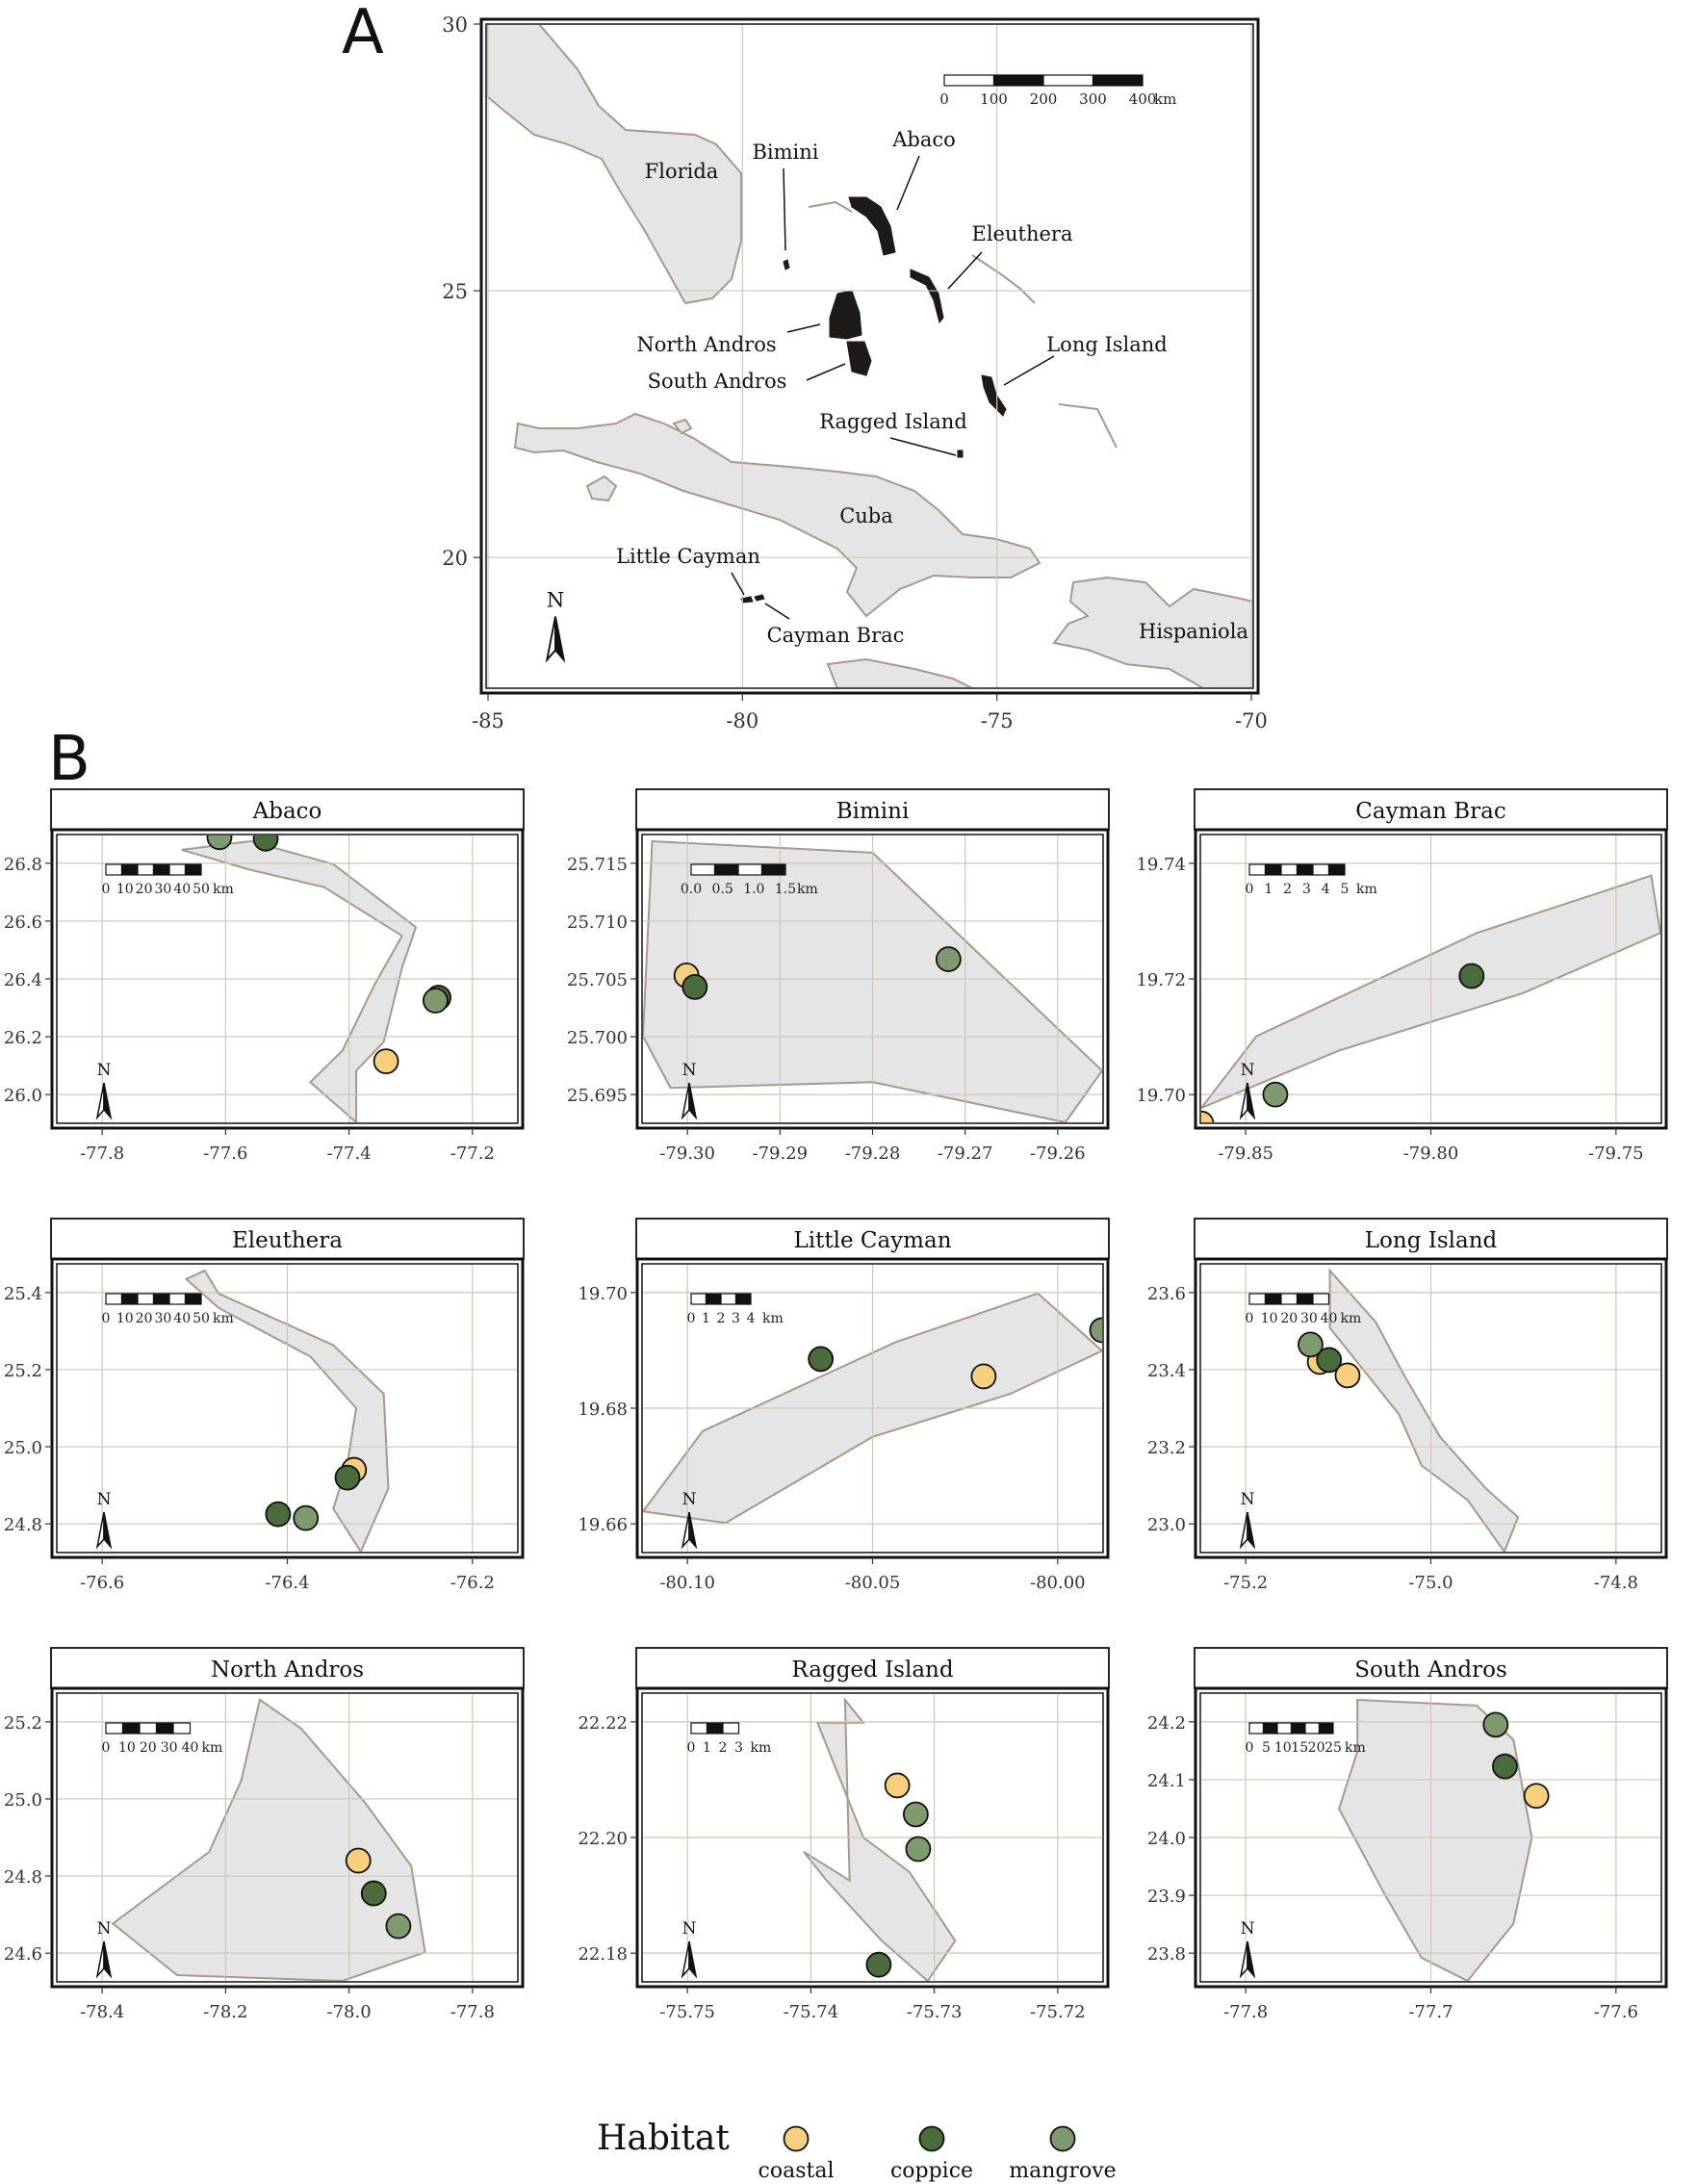 The image size is (1697, 2184). I want to click on facet-y-tick-label: 23.8, so click(1166, 1954).